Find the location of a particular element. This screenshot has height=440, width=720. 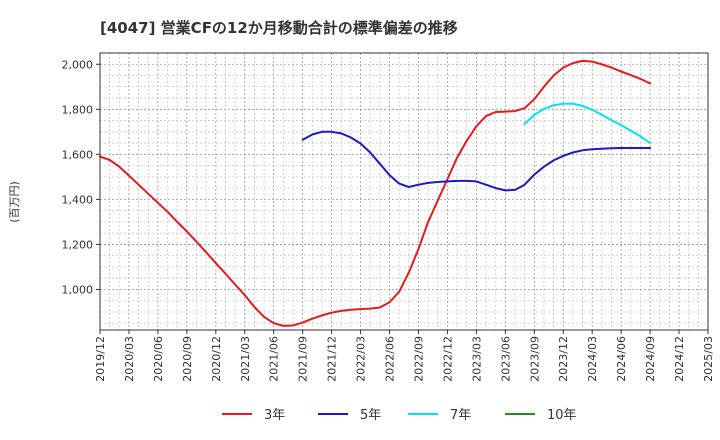

legend-label: 5年 is located at coordinates (370, 415).